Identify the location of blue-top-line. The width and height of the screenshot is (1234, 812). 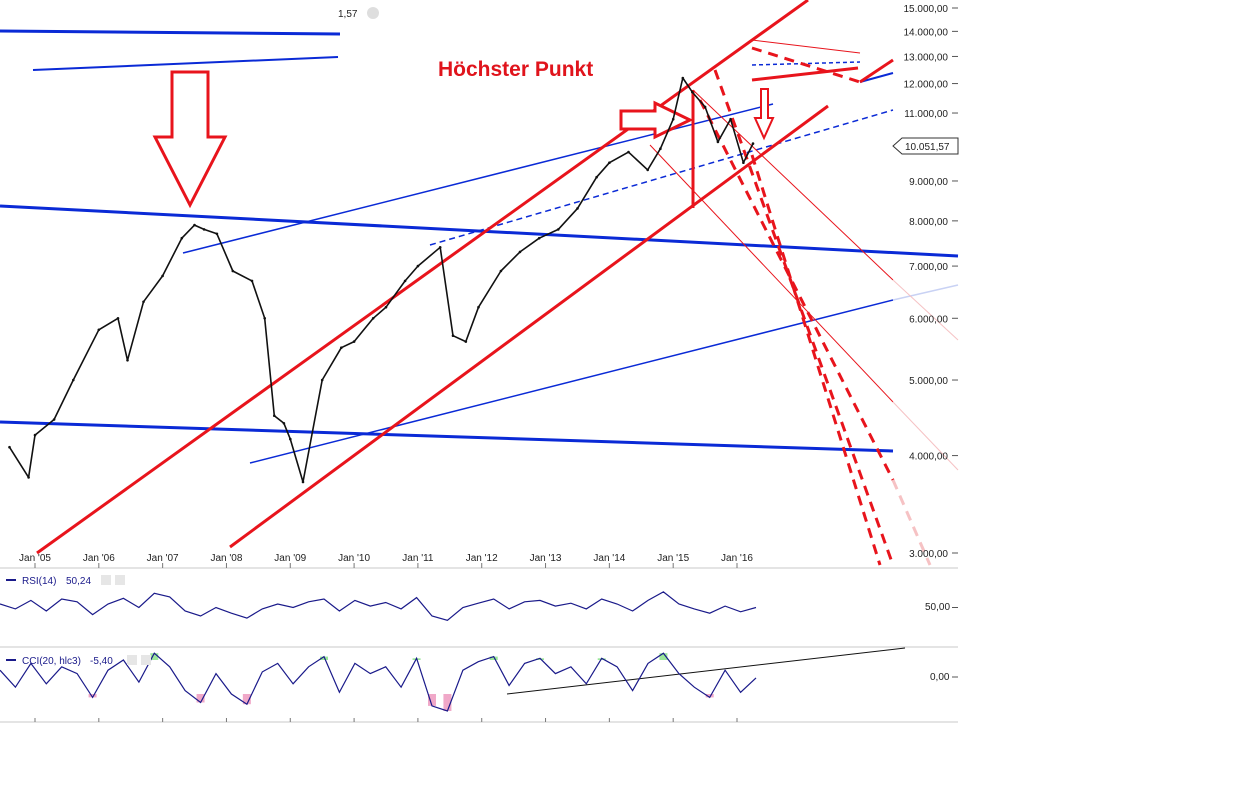
(170, 32).